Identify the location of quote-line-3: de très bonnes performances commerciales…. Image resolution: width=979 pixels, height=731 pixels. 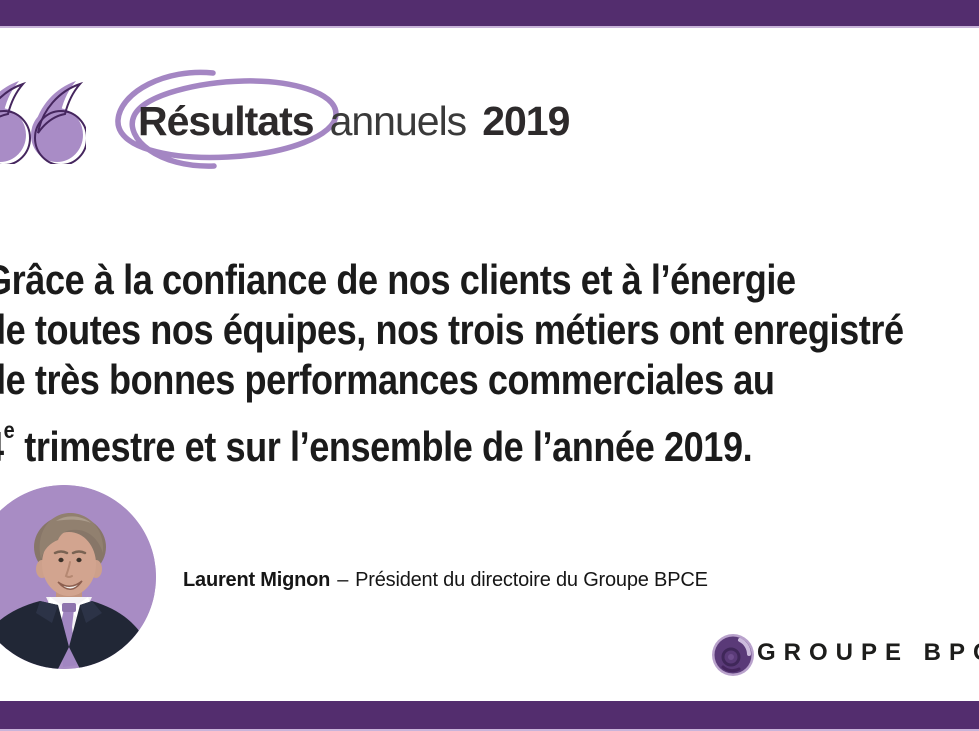
(387, 379).